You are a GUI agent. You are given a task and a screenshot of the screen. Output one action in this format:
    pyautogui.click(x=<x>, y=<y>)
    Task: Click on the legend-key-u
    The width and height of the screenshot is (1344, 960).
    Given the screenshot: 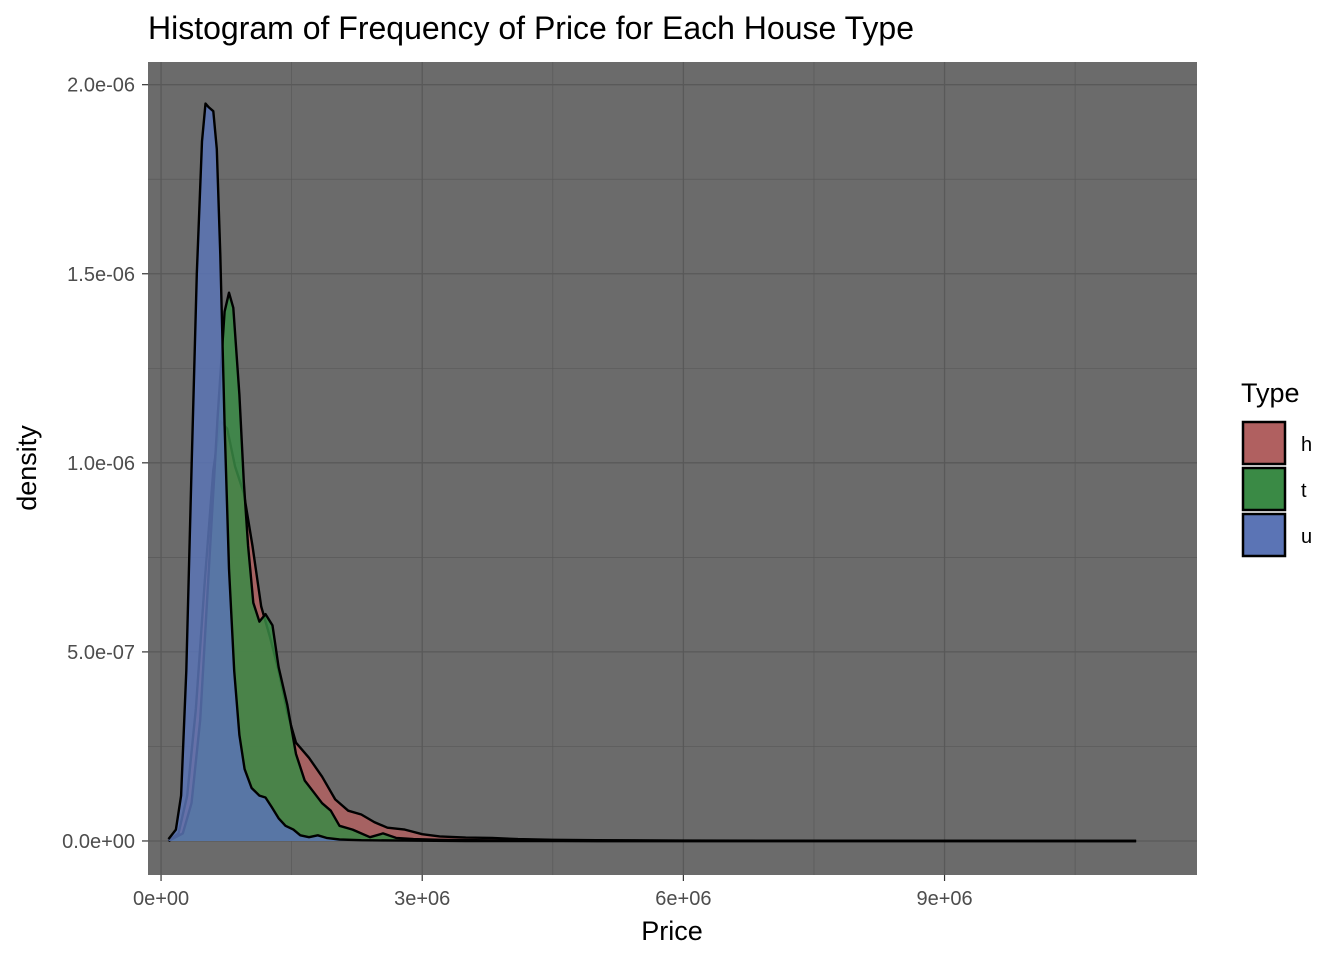 What is the action you would take?
    pyautogui.click(x=1264, y=535)
    